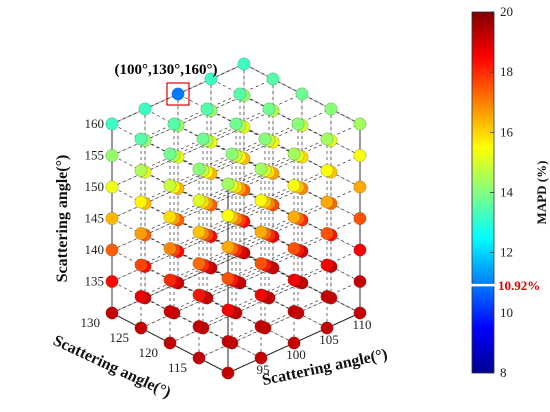  I want to click on y-tick-label: 115, so click(177, 367).